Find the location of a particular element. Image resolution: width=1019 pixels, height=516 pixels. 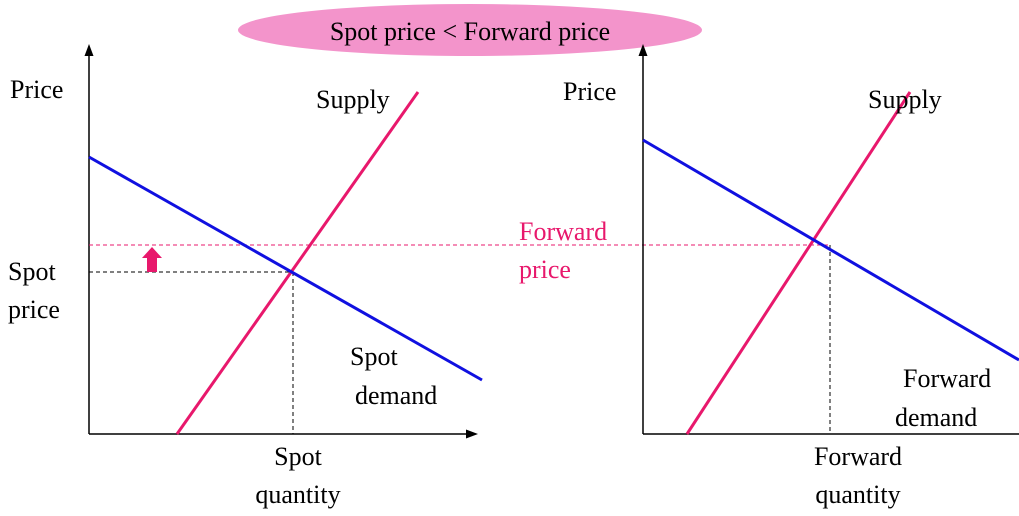

forward-price-label: Forward is located at coordinates (563, 231).